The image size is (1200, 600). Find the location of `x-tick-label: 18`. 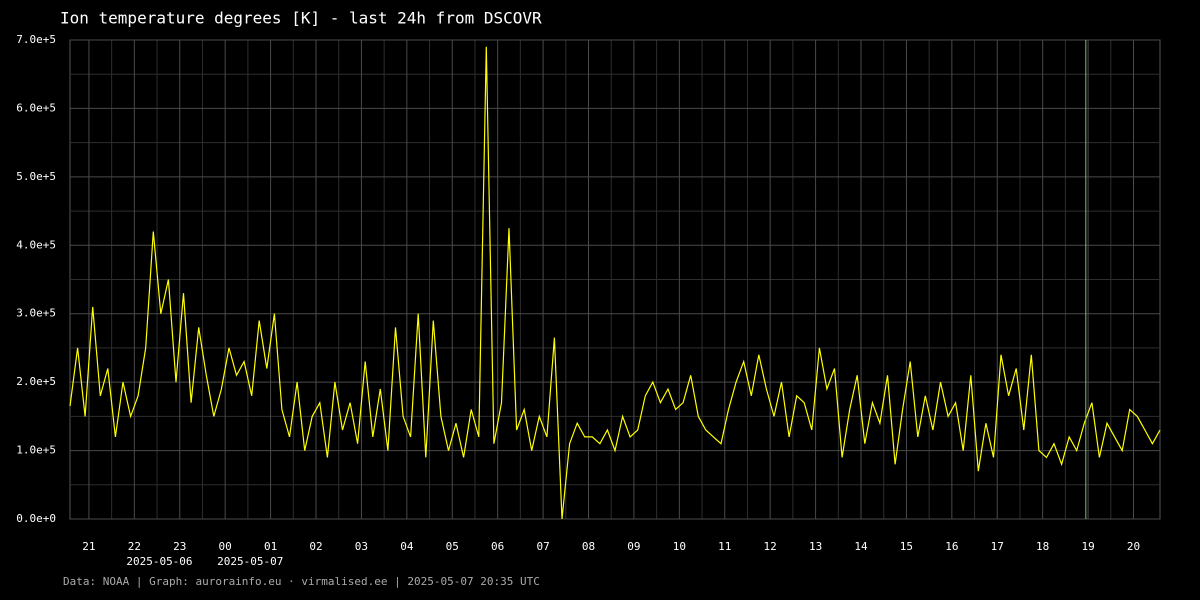

x-tick-label: 18 is located at coordinates (1042, 546).